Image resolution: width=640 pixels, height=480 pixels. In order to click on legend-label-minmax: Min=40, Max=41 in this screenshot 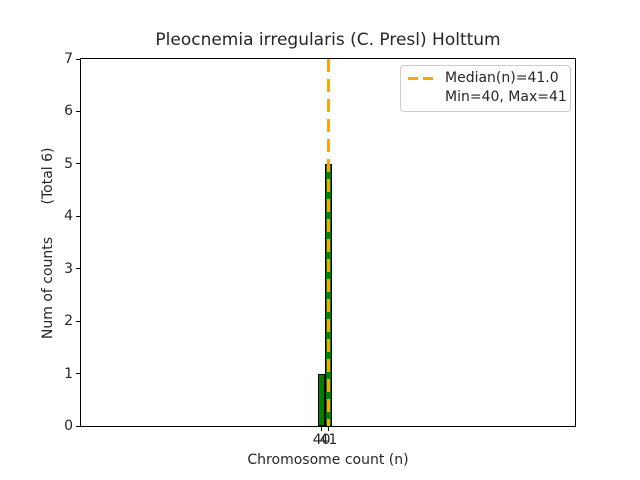, I will do `click(506, 97)`.